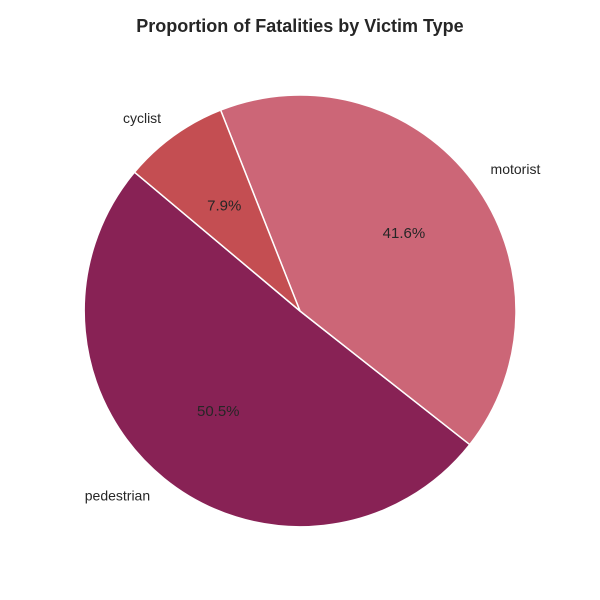 This screenshot has width=600, height=600. I want to click on pct-label-cyclist: 7.9%, so click(224, 205).